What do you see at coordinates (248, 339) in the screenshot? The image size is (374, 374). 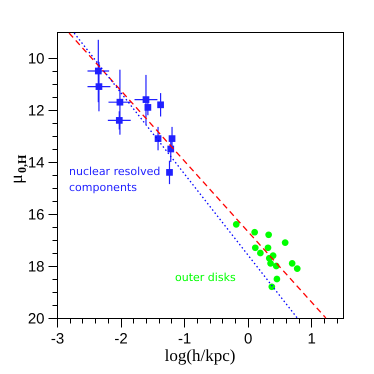 I see `x-tick-label: 0` at bounding box center [248, 339].